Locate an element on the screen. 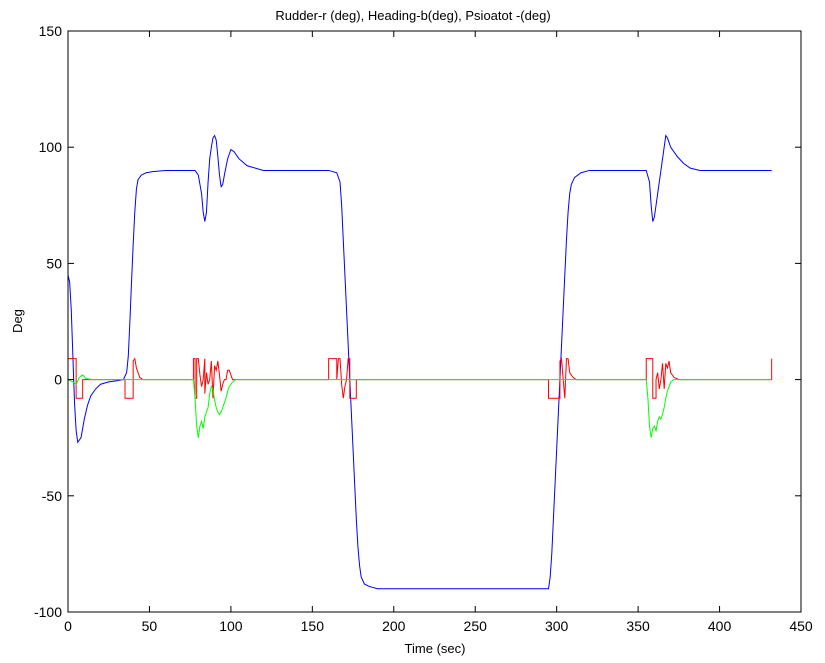  y-tick-label: 0 is located at coordinates (58, 380).